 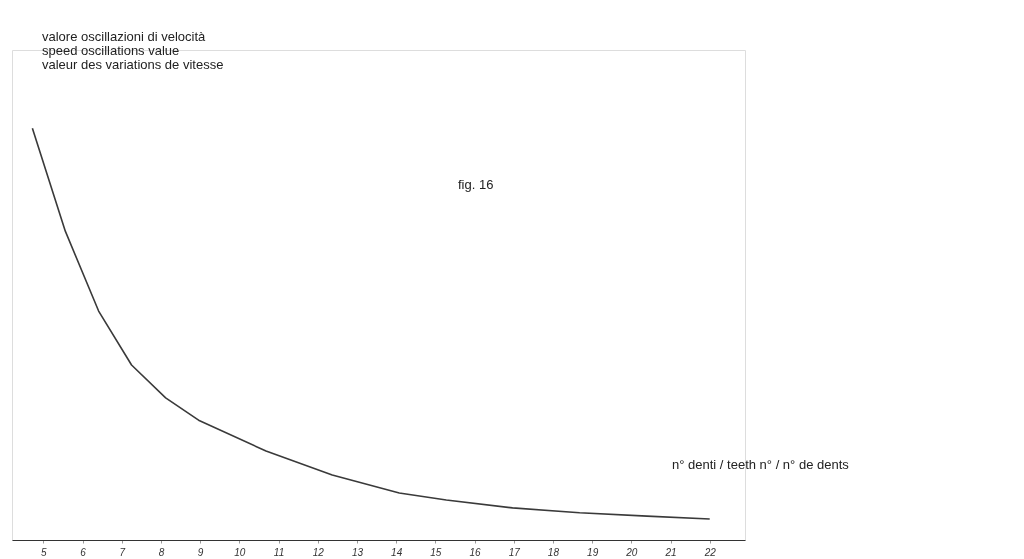 I want to click on x-tick-label: 12, so click(x=318, y=552).